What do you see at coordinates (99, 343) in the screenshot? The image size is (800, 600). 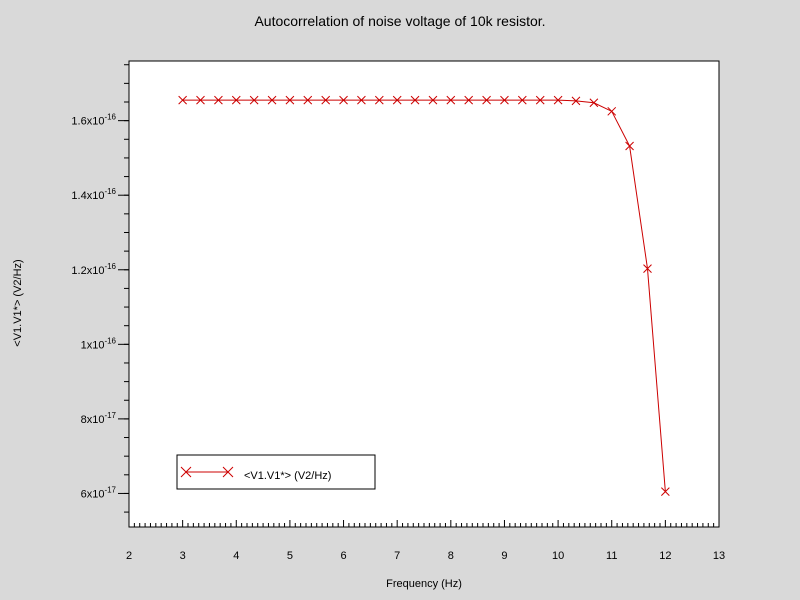 I see `y-tick-label: 1x10⁻¹⁶` at bounding box center [99, 343].